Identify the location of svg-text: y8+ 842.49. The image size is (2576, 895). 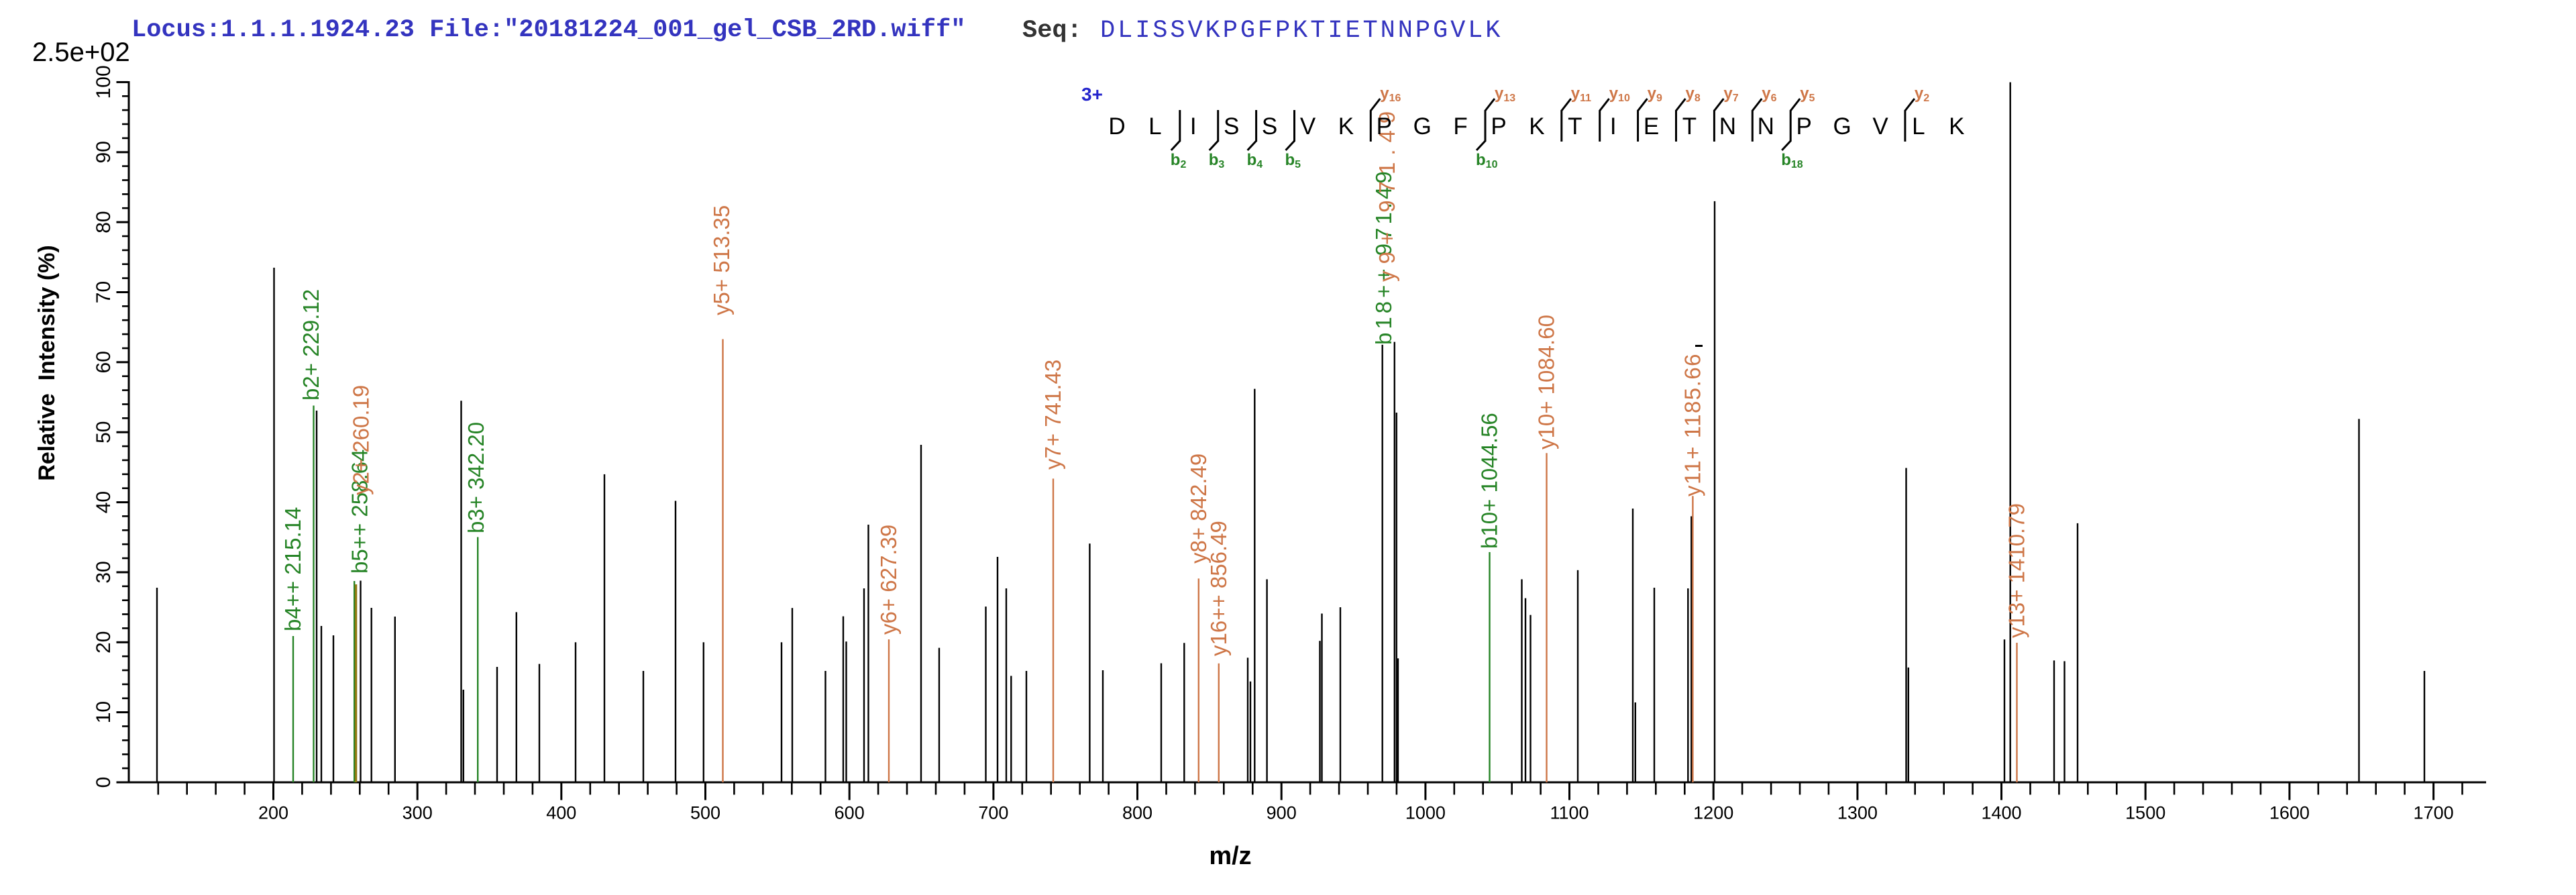
(1198, 509).